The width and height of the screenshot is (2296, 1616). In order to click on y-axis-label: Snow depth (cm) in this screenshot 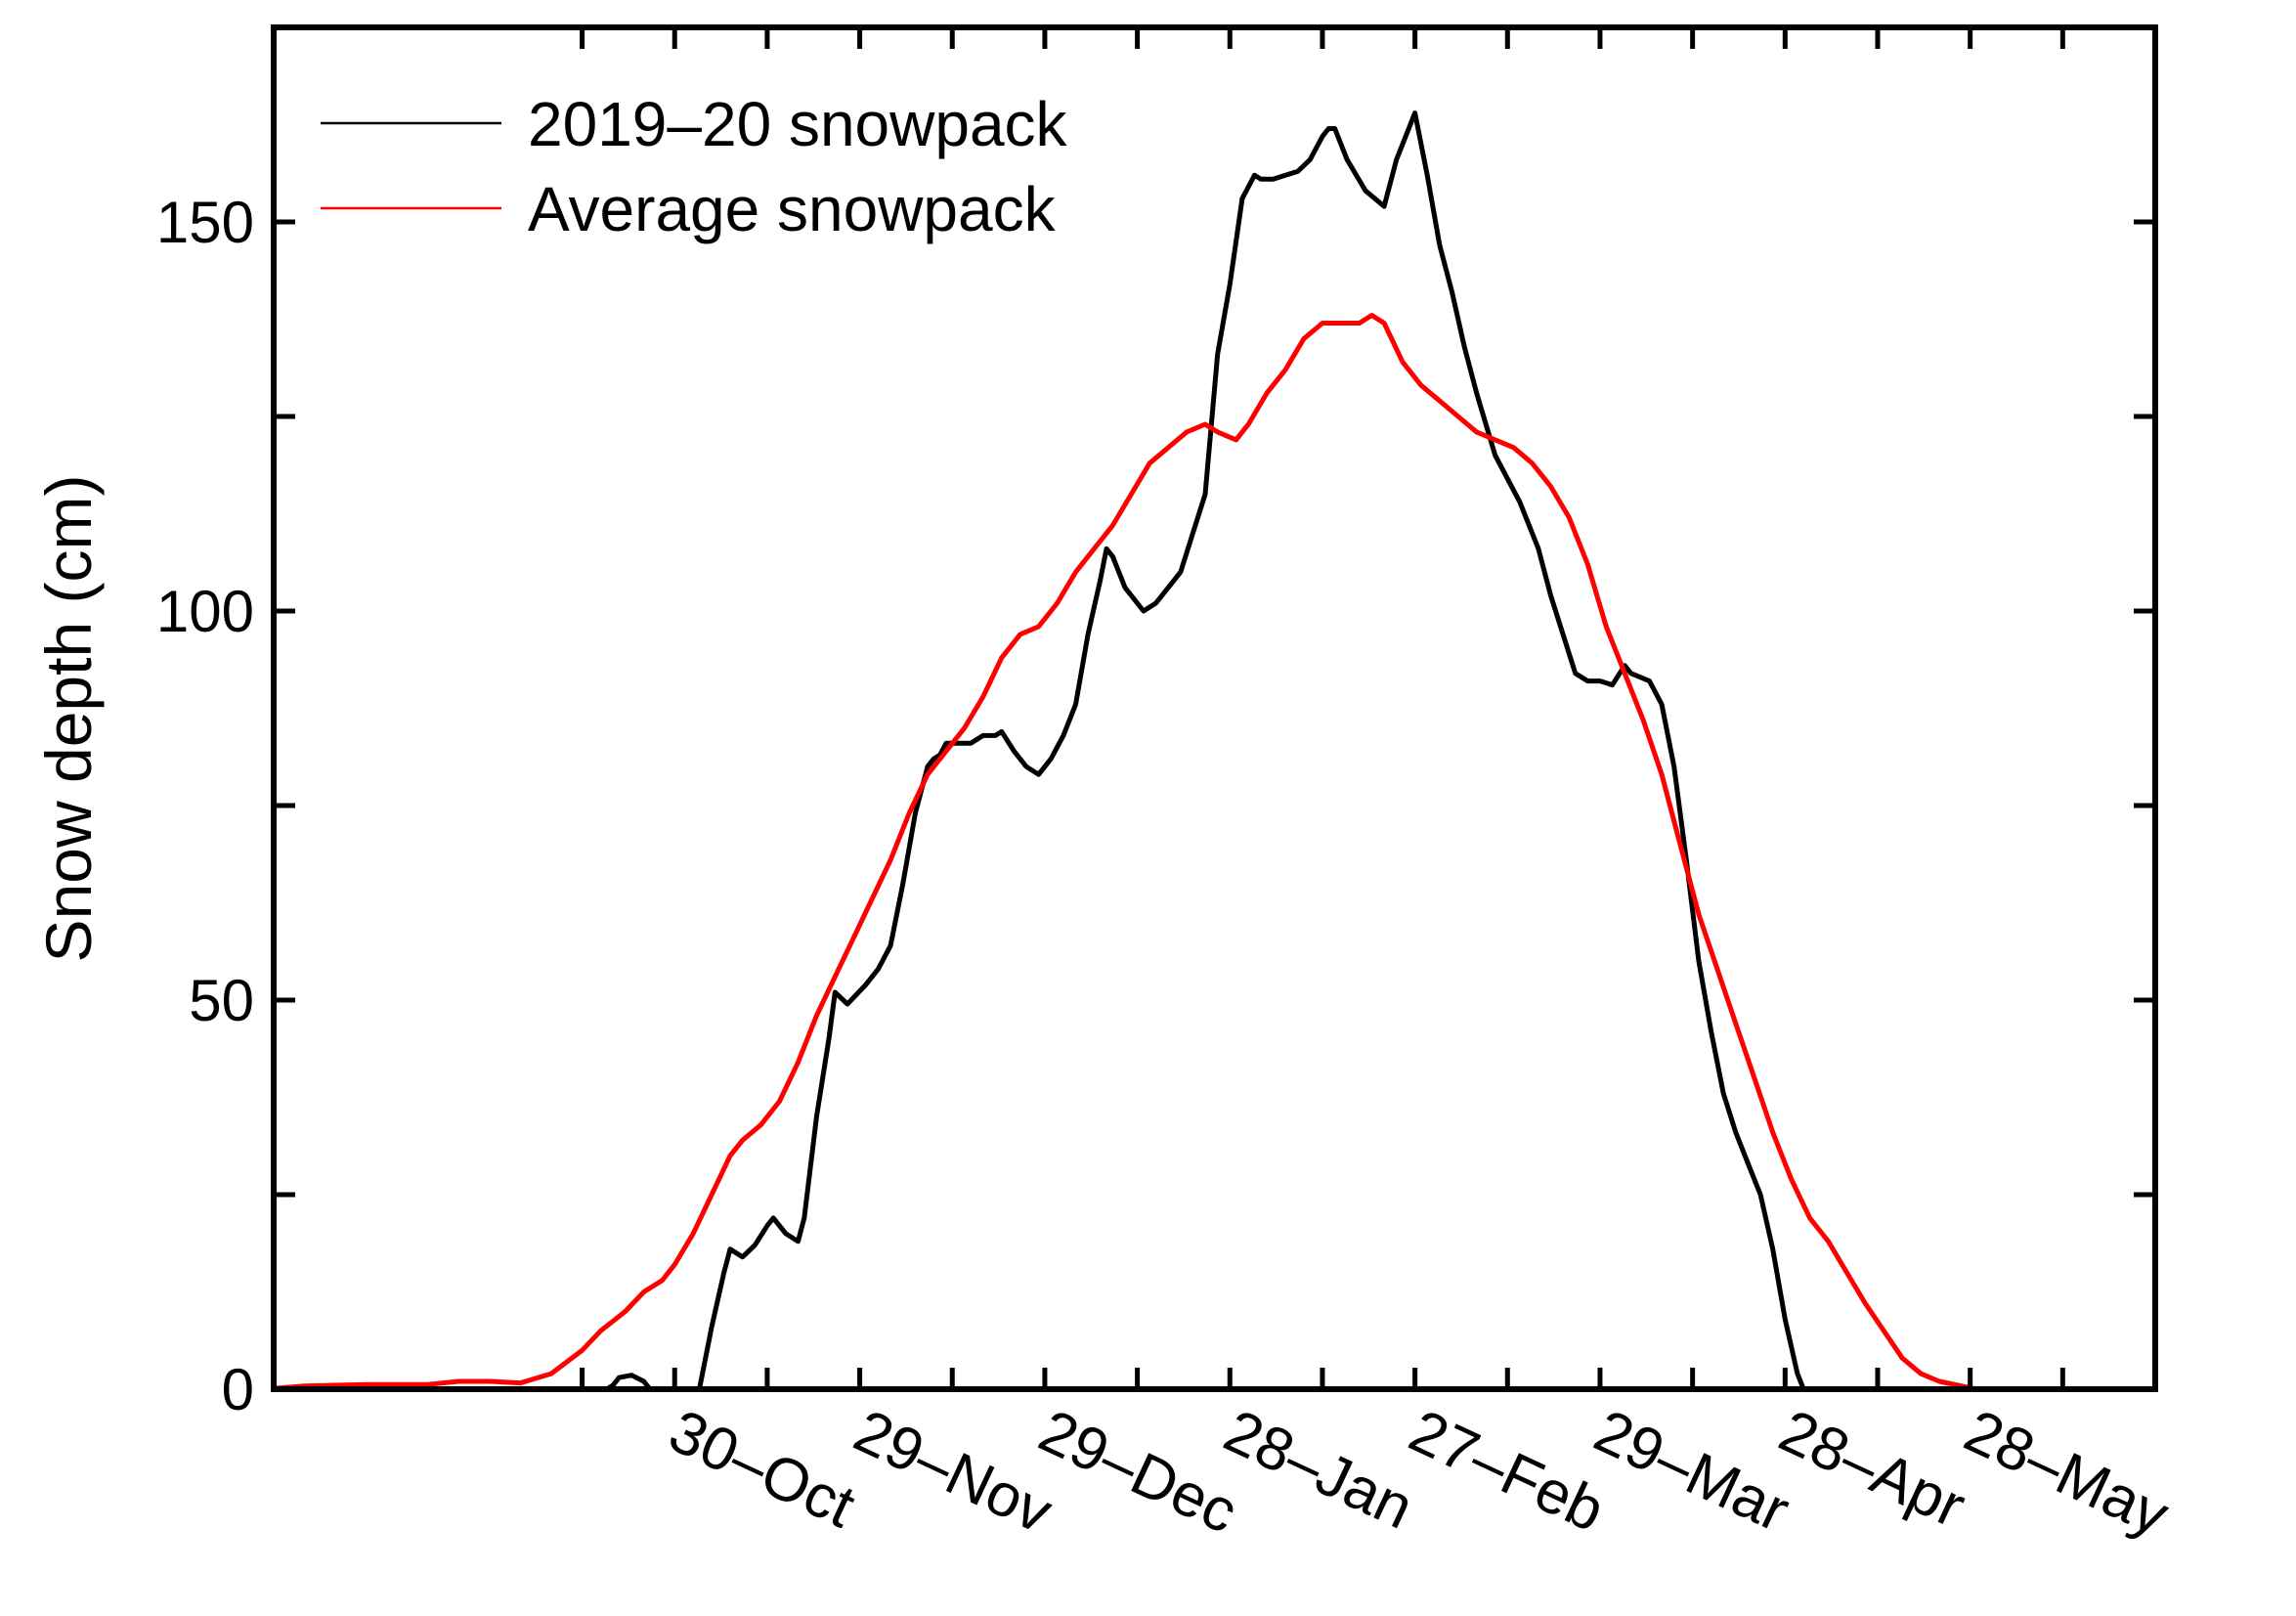, I will do `click(68, 719)`.